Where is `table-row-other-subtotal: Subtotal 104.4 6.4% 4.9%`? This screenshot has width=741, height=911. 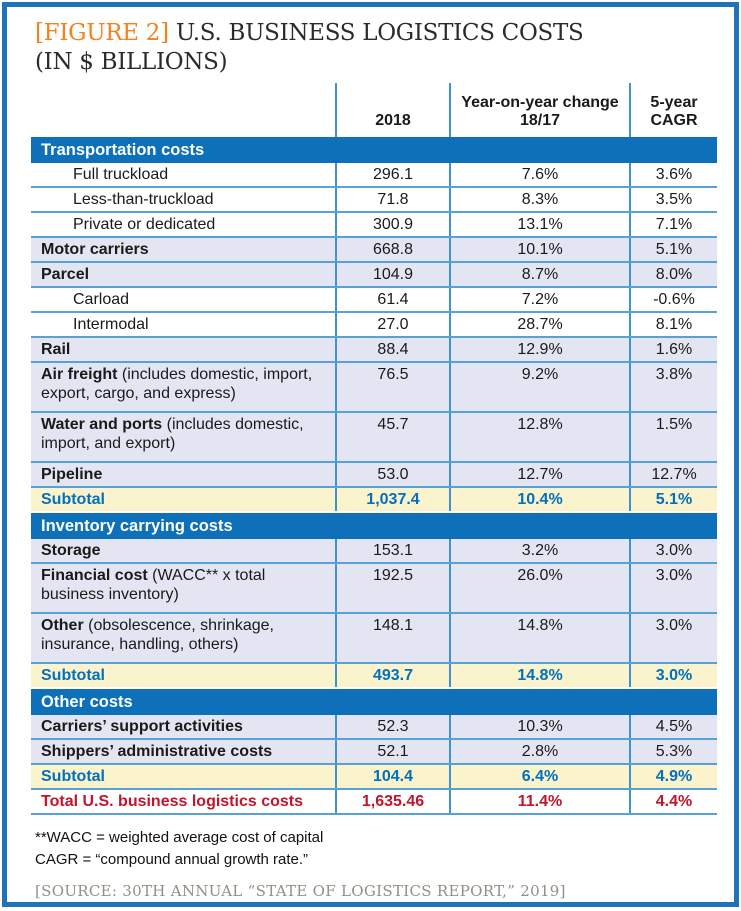
table-row-other-subtotal: Subtotal 104.4 6.4% 4.9% is located at coordinates (374, 777).